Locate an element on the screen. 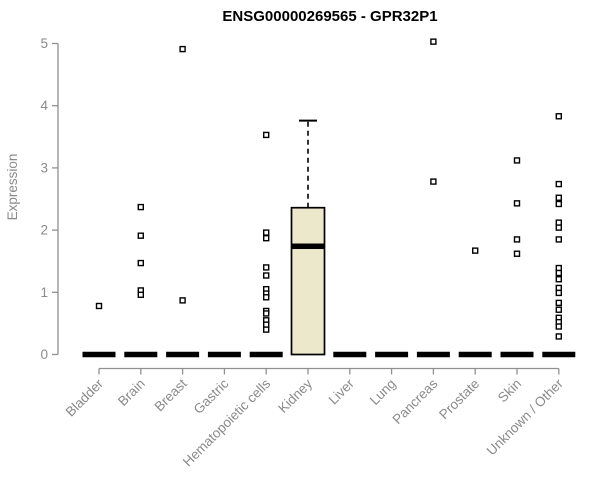 This screenshot has height=500, width=600. median-lung is located at coordinates (392, 354).